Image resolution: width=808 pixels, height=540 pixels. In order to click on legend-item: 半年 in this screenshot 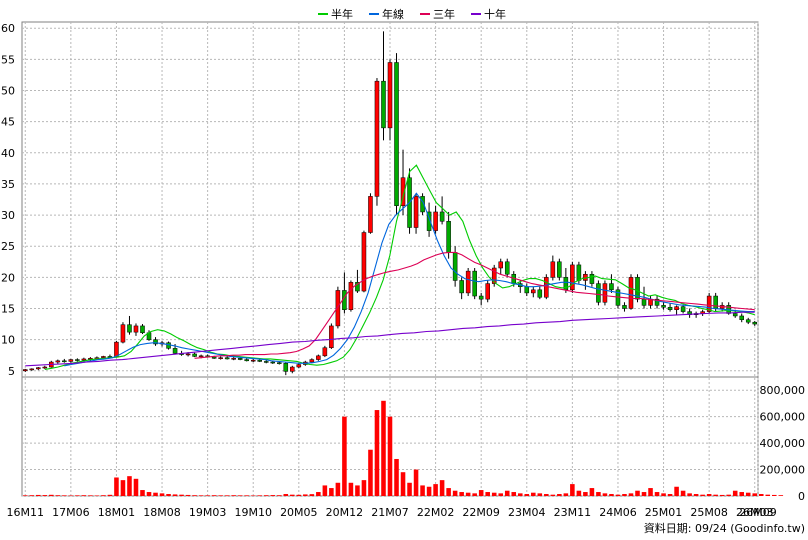, I will do `click(335, 14)`.